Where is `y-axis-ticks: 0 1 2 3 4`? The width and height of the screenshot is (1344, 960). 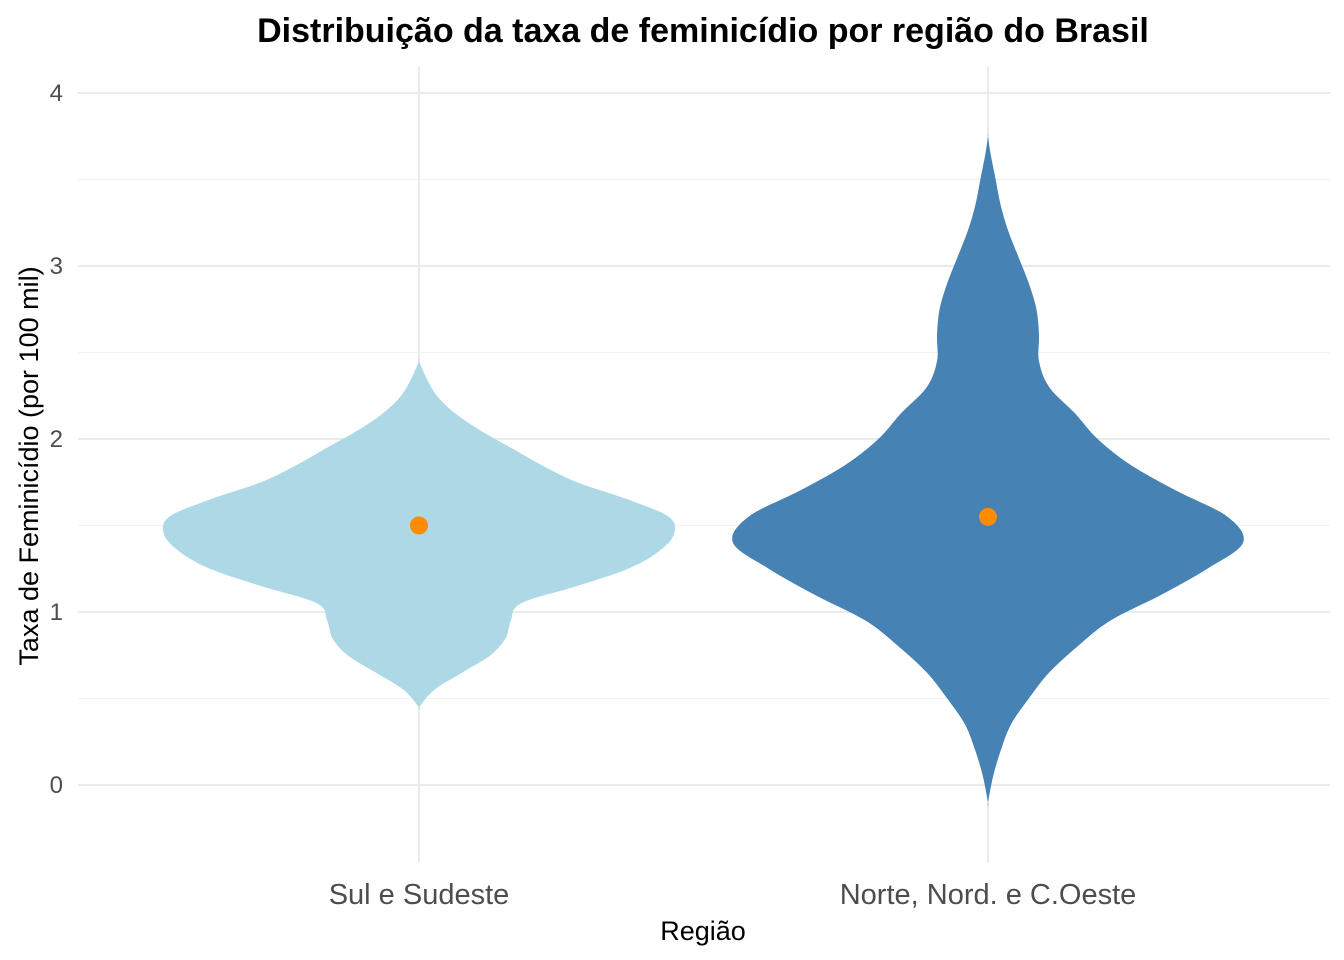
y-axis-ticks: 0 1 2 3 4 is located at coordinates (56, 439).